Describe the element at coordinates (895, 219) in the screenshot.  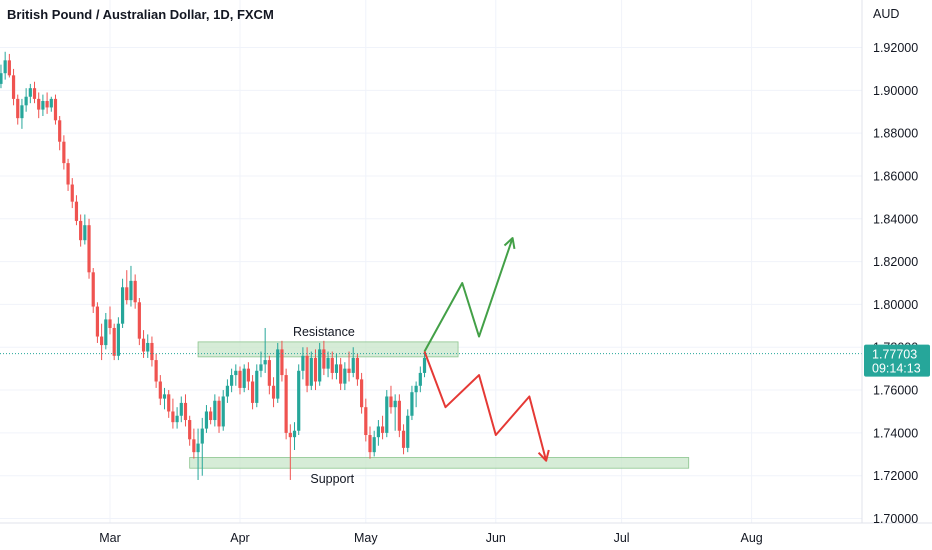
I see `y-tick-label: 1.84000` at that location.